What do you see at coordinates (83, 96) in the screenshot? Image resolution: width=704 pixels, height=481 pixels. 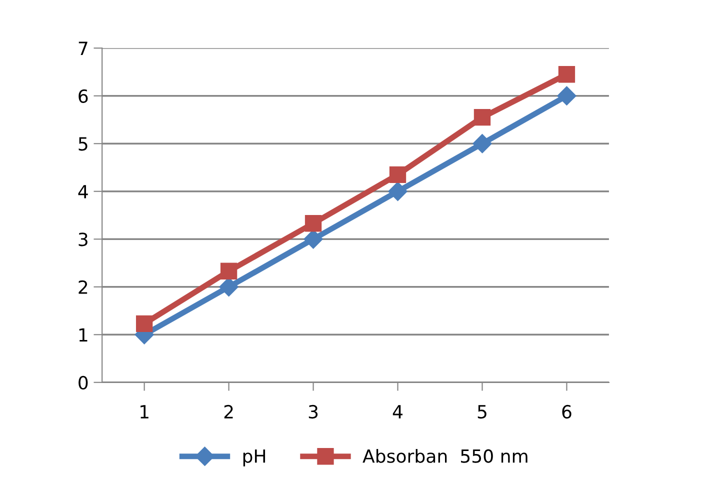 I see `y-tick-label: 6` at bounding box center [83, 96].